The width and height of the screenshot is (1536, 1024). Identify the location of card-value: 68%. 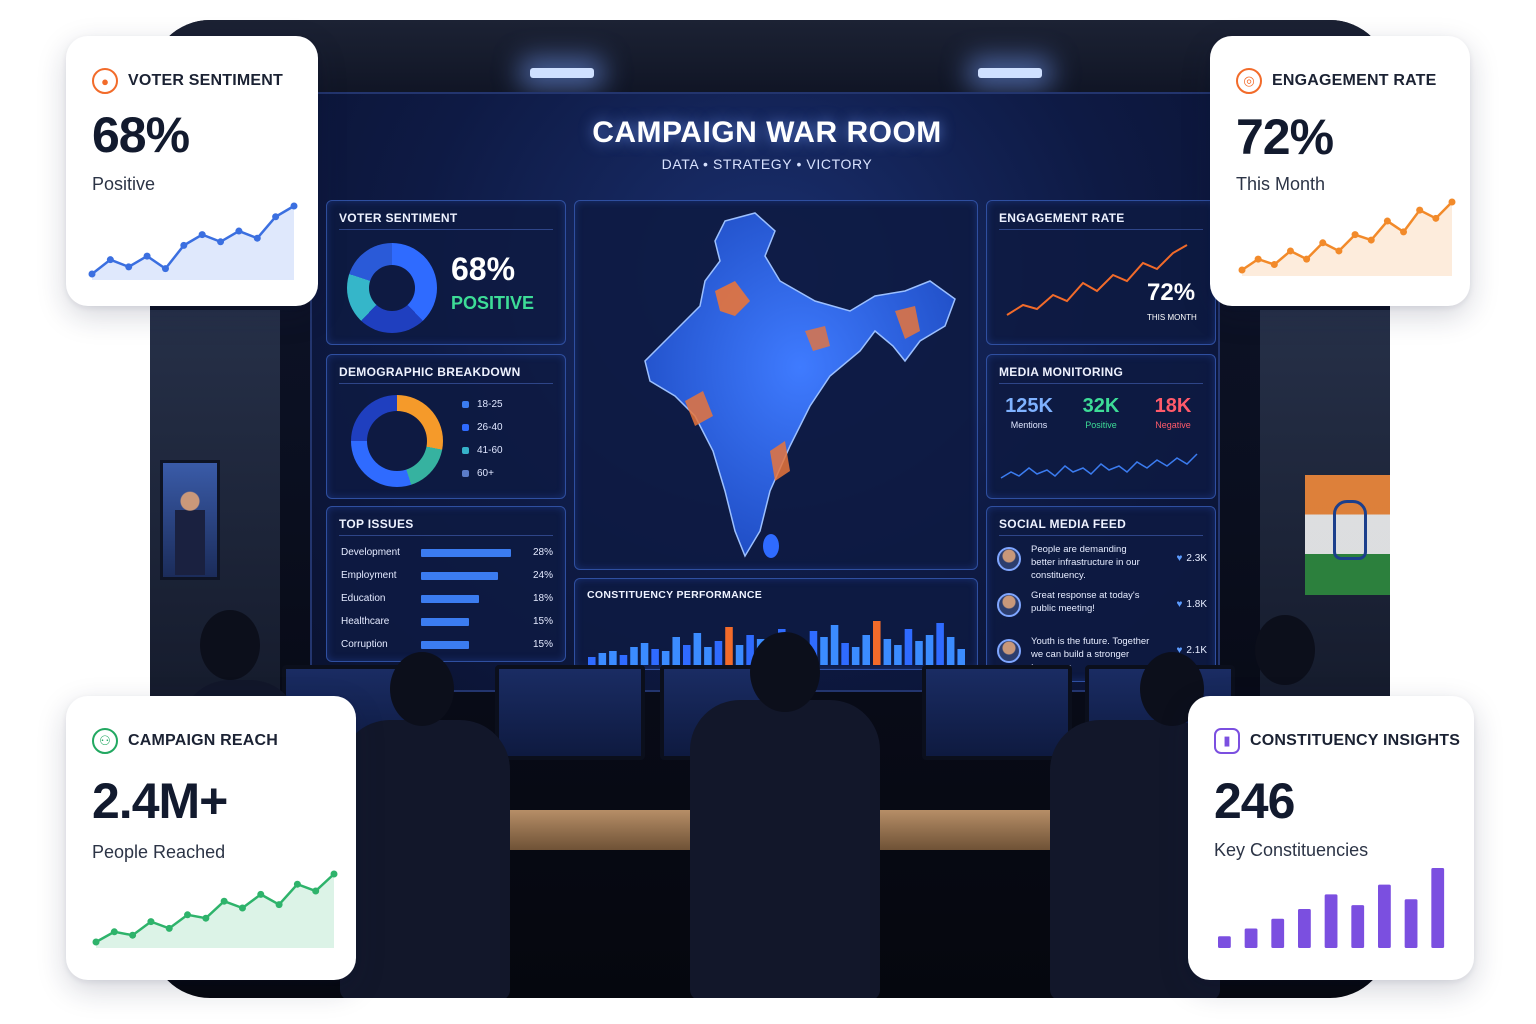
(141, 135).